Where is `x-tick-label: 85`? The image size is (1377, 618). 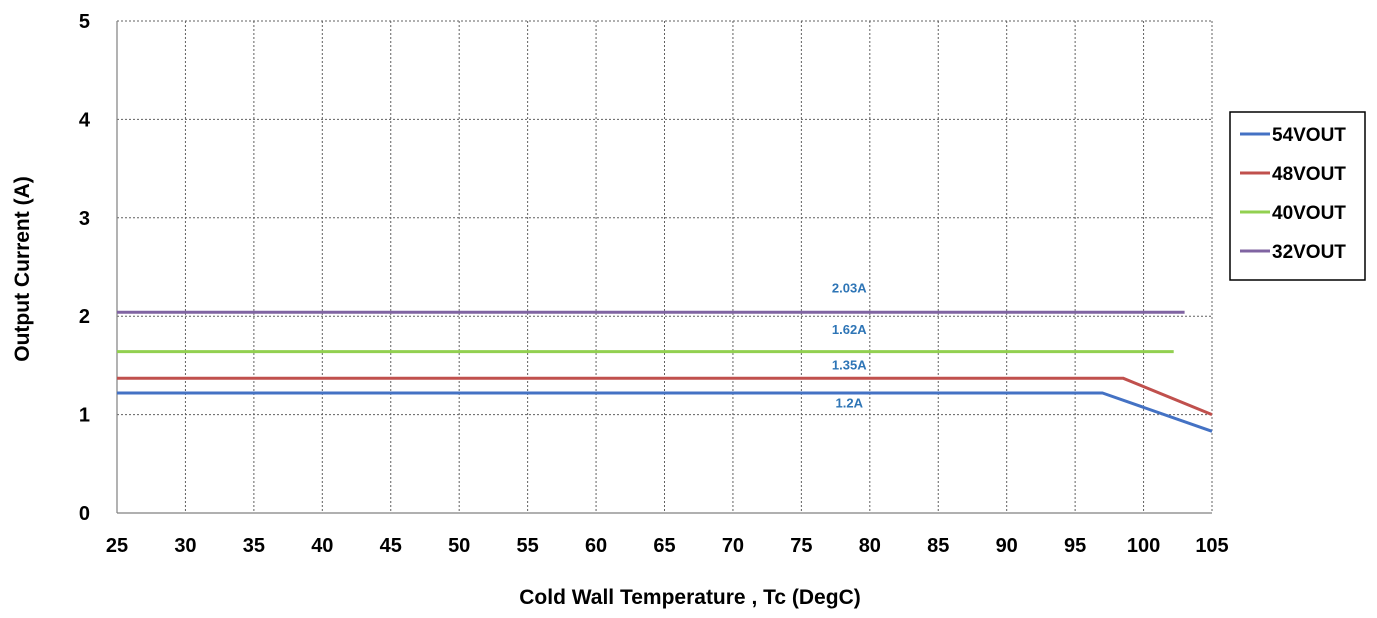 x-tick-label: 85 is located at coordinates (938, 546).